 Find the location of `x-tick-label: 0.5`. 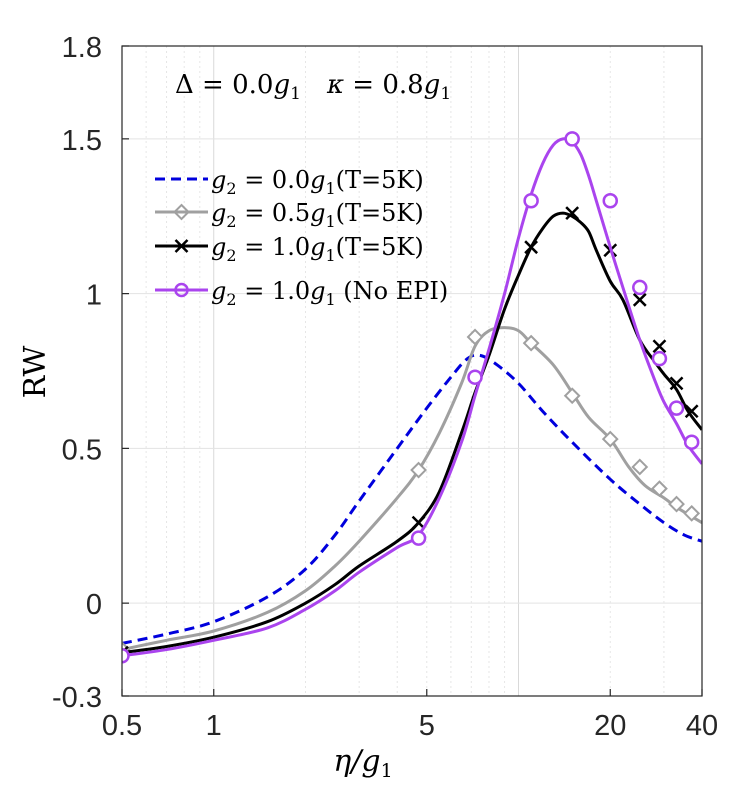

x-tick-label: 0.5 is located at coordinates (122, 726).